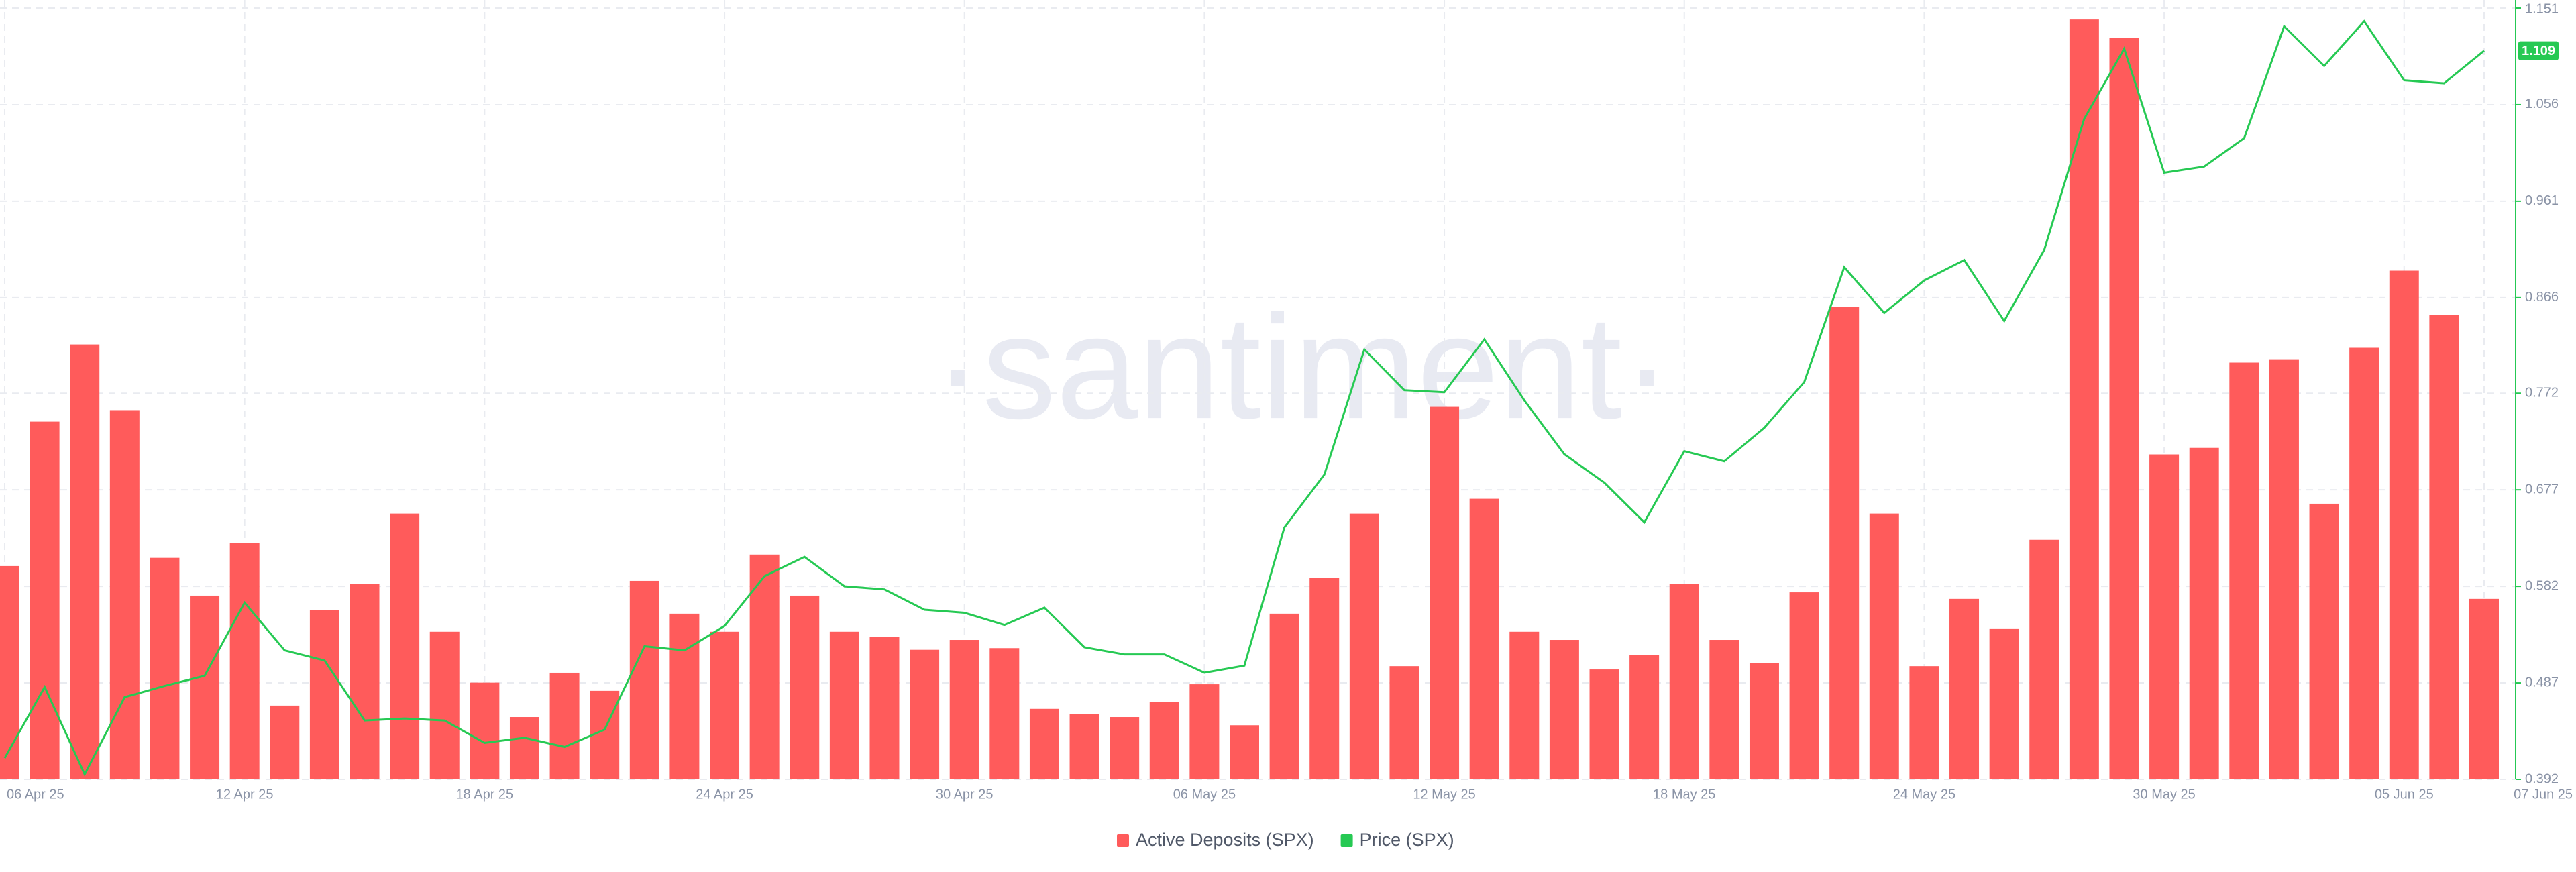 This screenshot has height=872, width=2576. Describe the element at coordinates (2542, 8) in the screenshot. I see `y2-tick-label: 1.151` at that location.